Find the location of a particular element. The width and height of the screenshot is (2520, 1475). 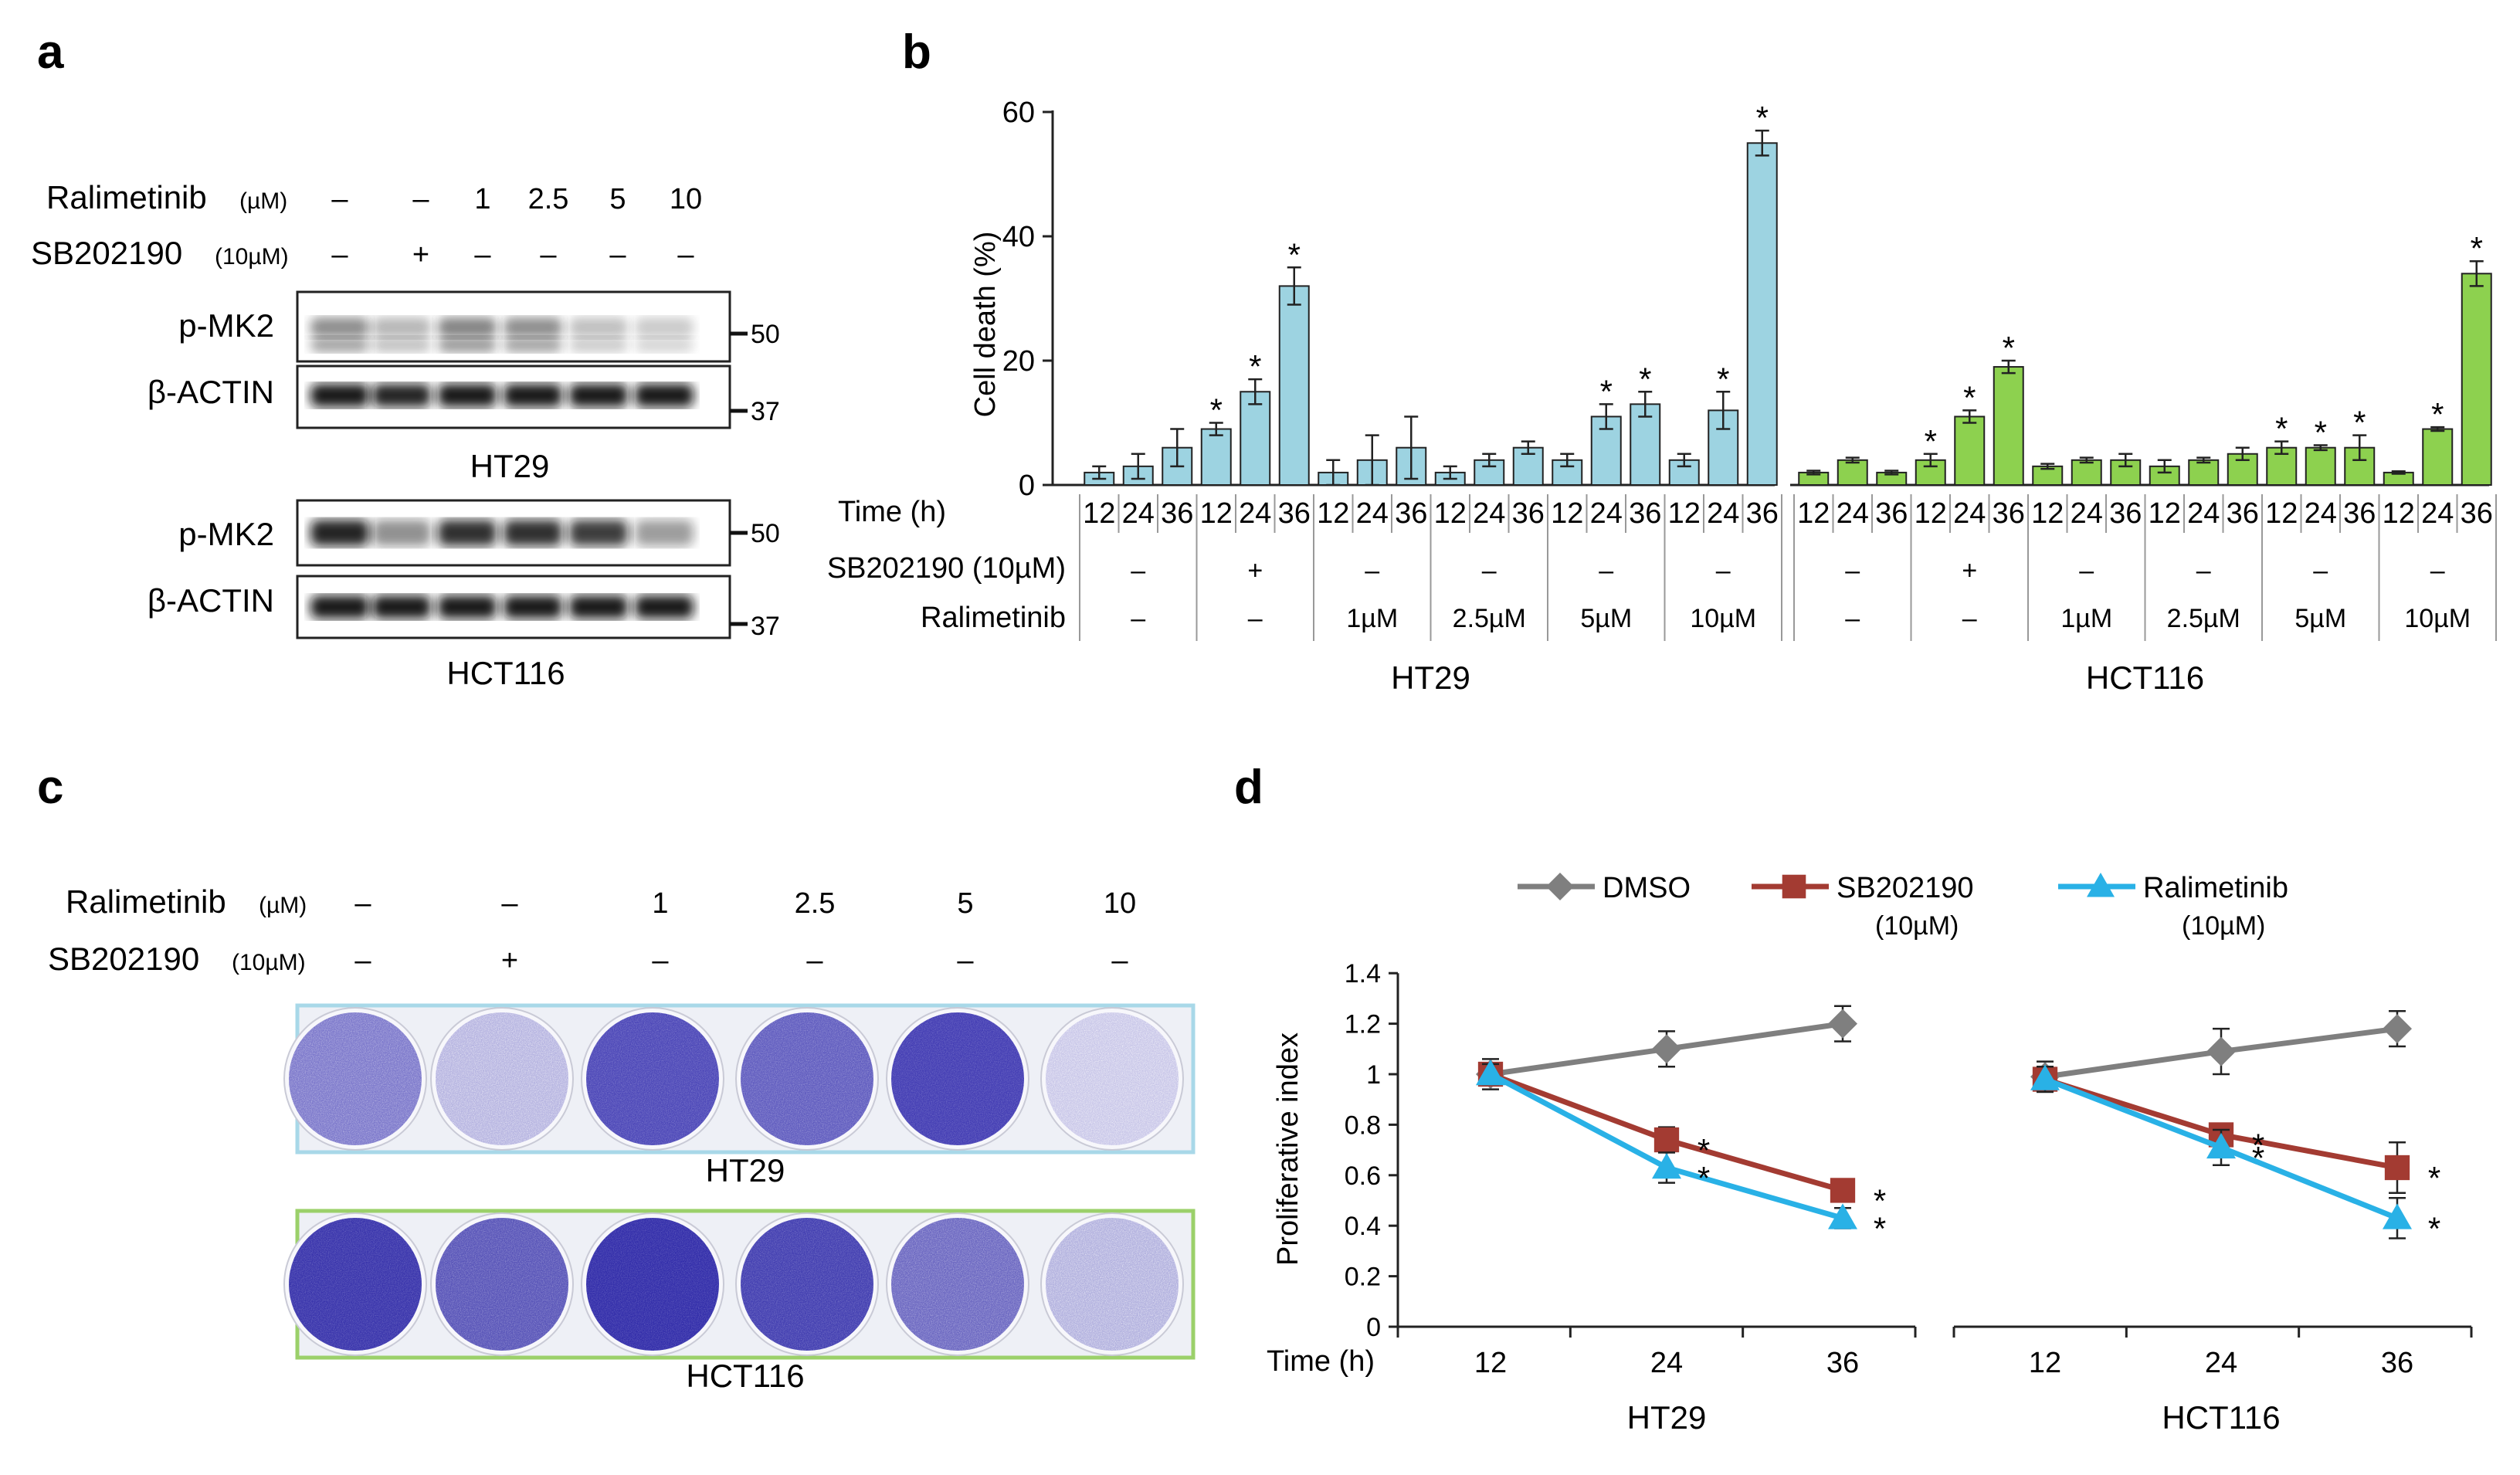

c-cell-line-label: HT29 is located at coordinates (745, 1170).